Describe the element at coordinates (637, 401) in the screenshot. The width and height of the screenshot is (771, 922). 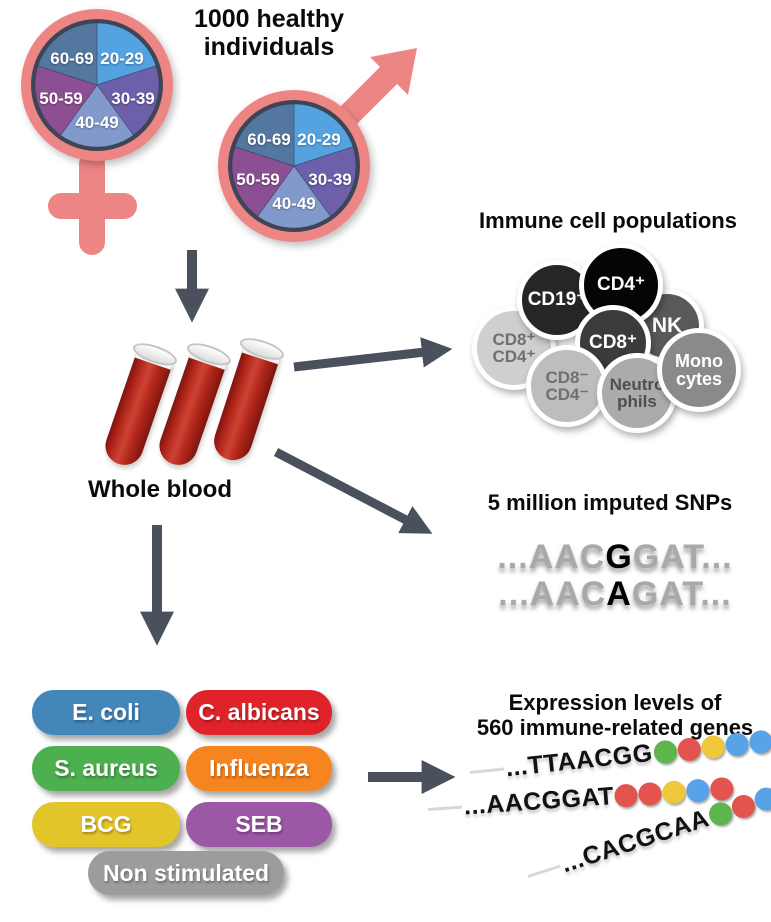
I see `cell-label: phils` at that location.